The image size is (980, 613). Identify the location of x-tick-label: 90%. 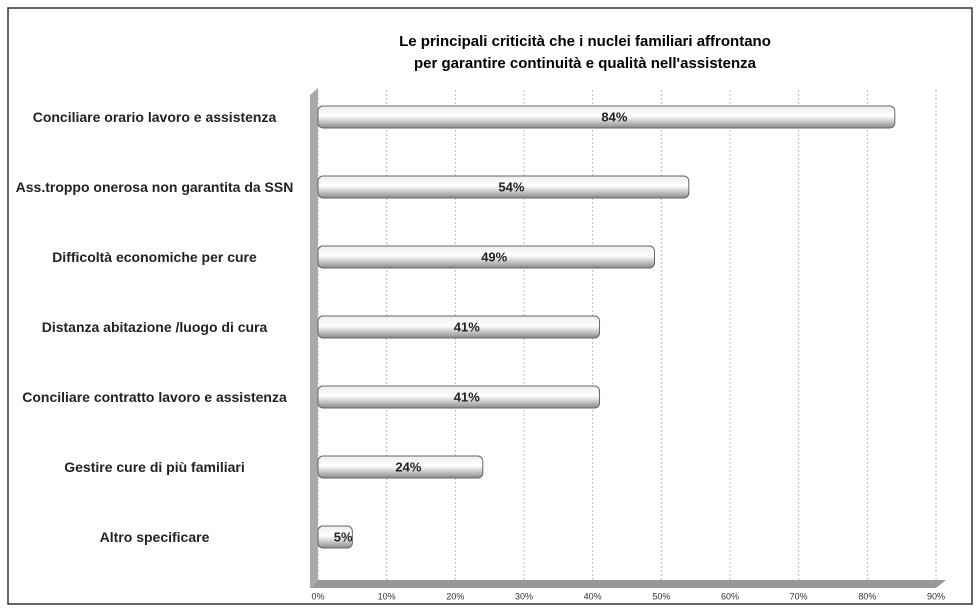
(936, 596).